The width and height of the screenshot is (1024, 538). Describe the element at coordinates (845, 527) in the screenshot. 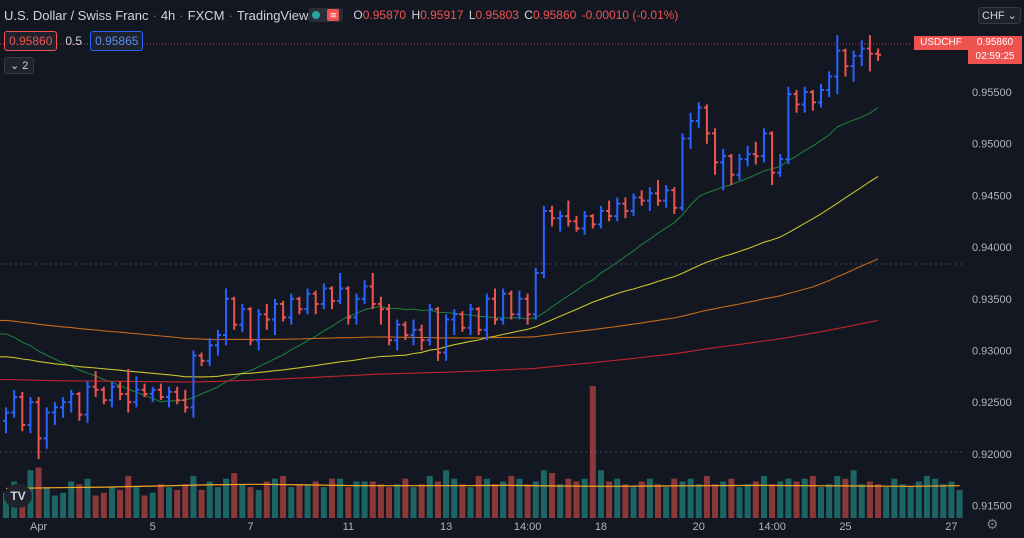

I see `time-axis-tick-label: 25` at that location.